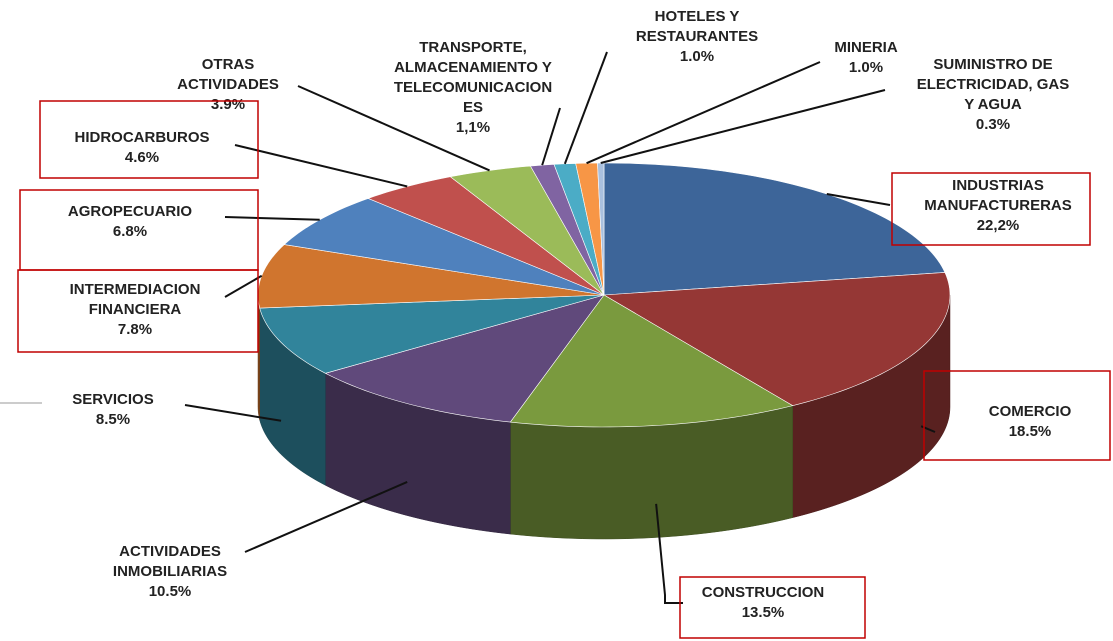 Image resolution: width=1113 pixels, height=641 pixels. Describe the element at coordinates (763, 612) in the screenshot. I see `value-label: 13.5%` at that location.